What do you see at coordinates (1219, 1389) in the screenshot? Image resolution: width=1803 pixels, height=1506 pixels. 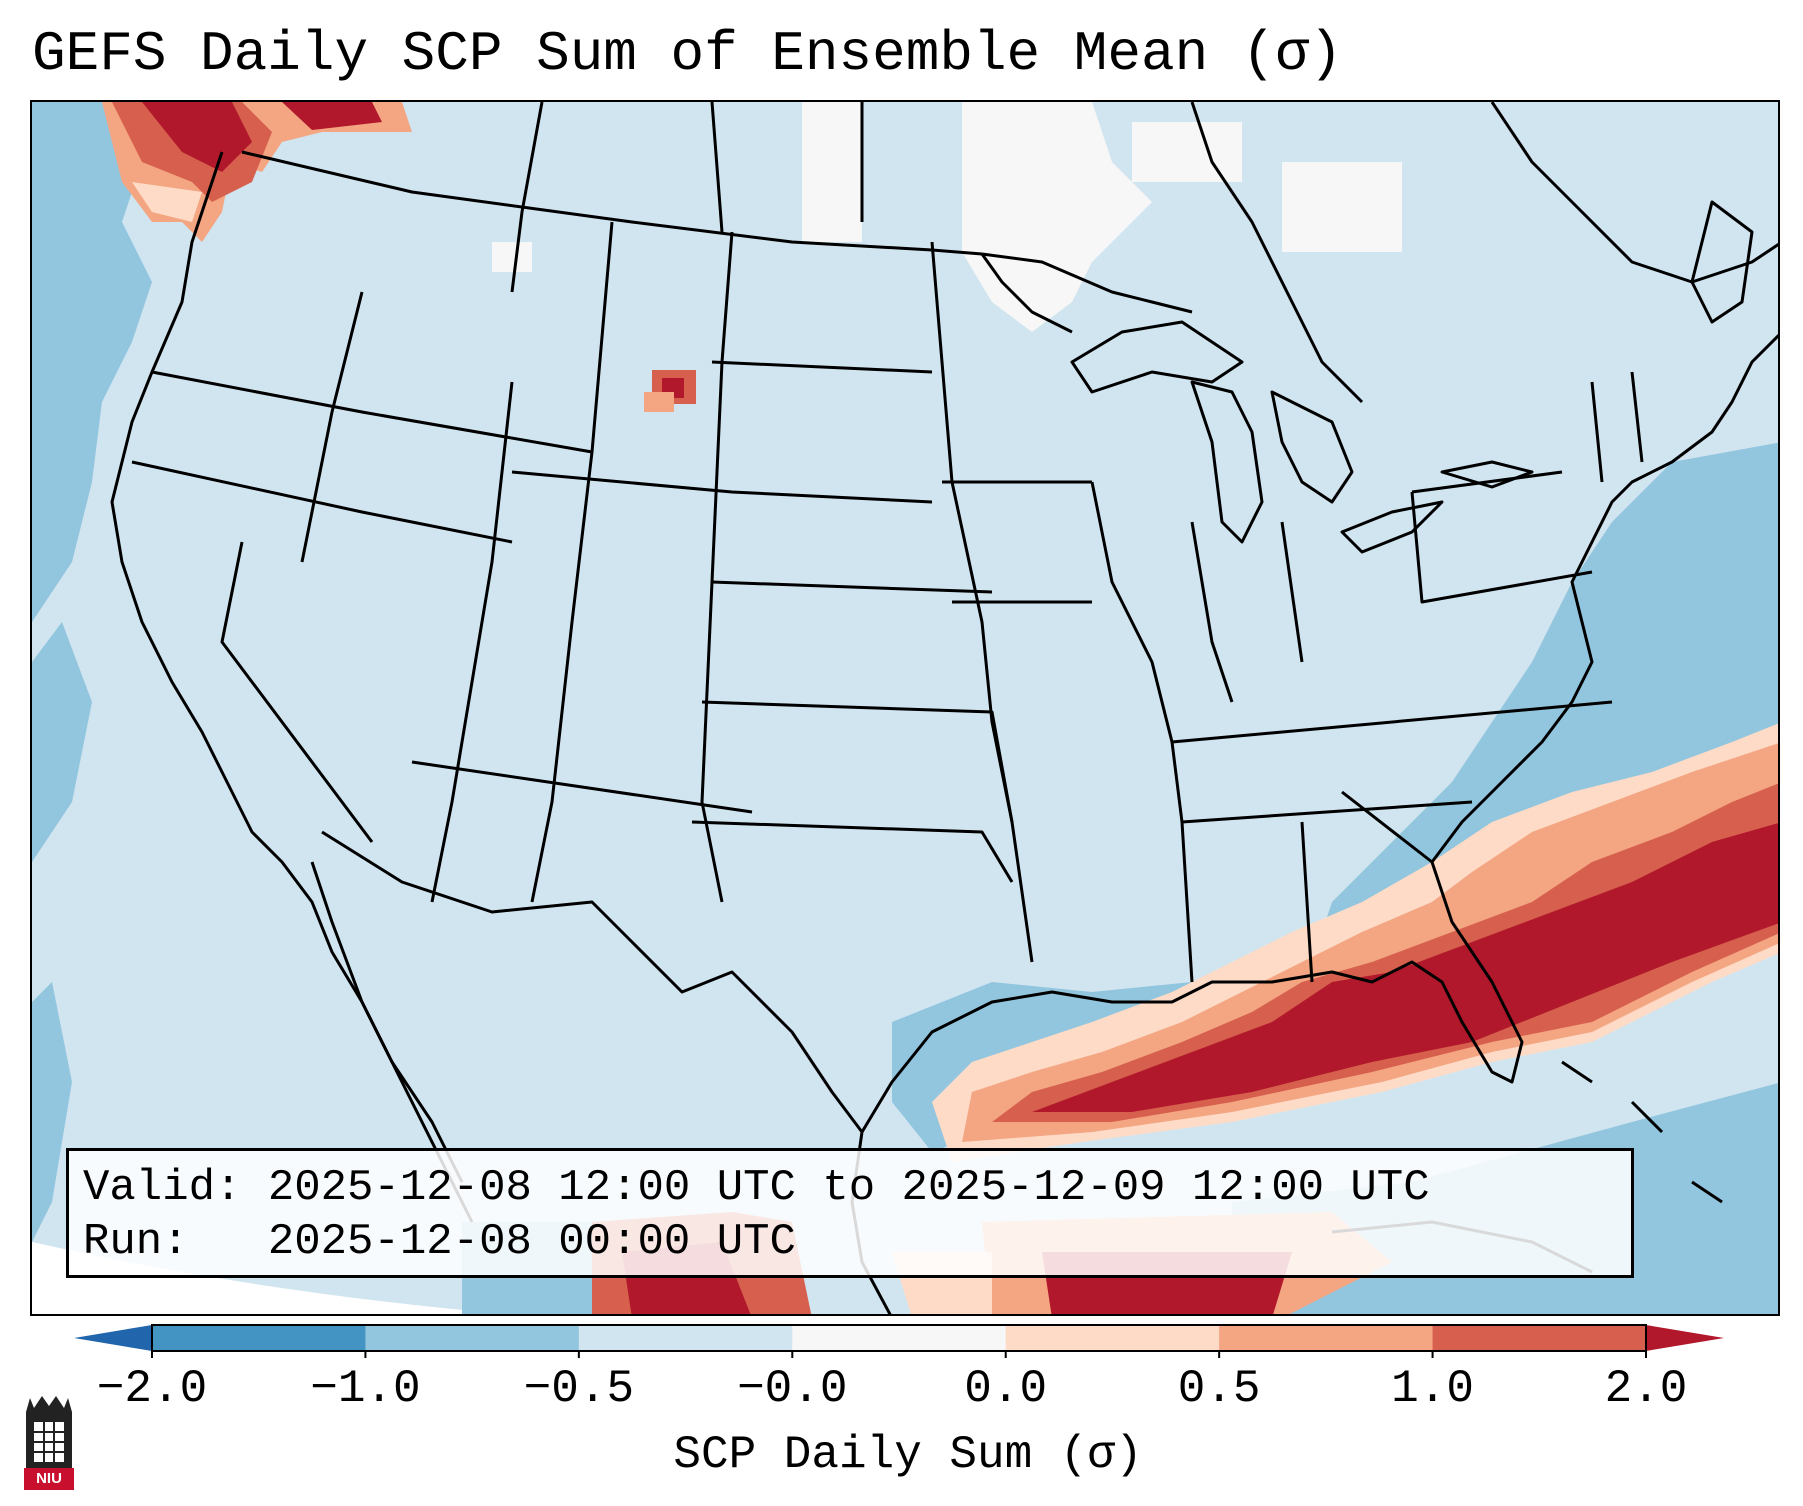 I see `colorbar-tick-label: 0.5` at bounding box center [1219, 1389].